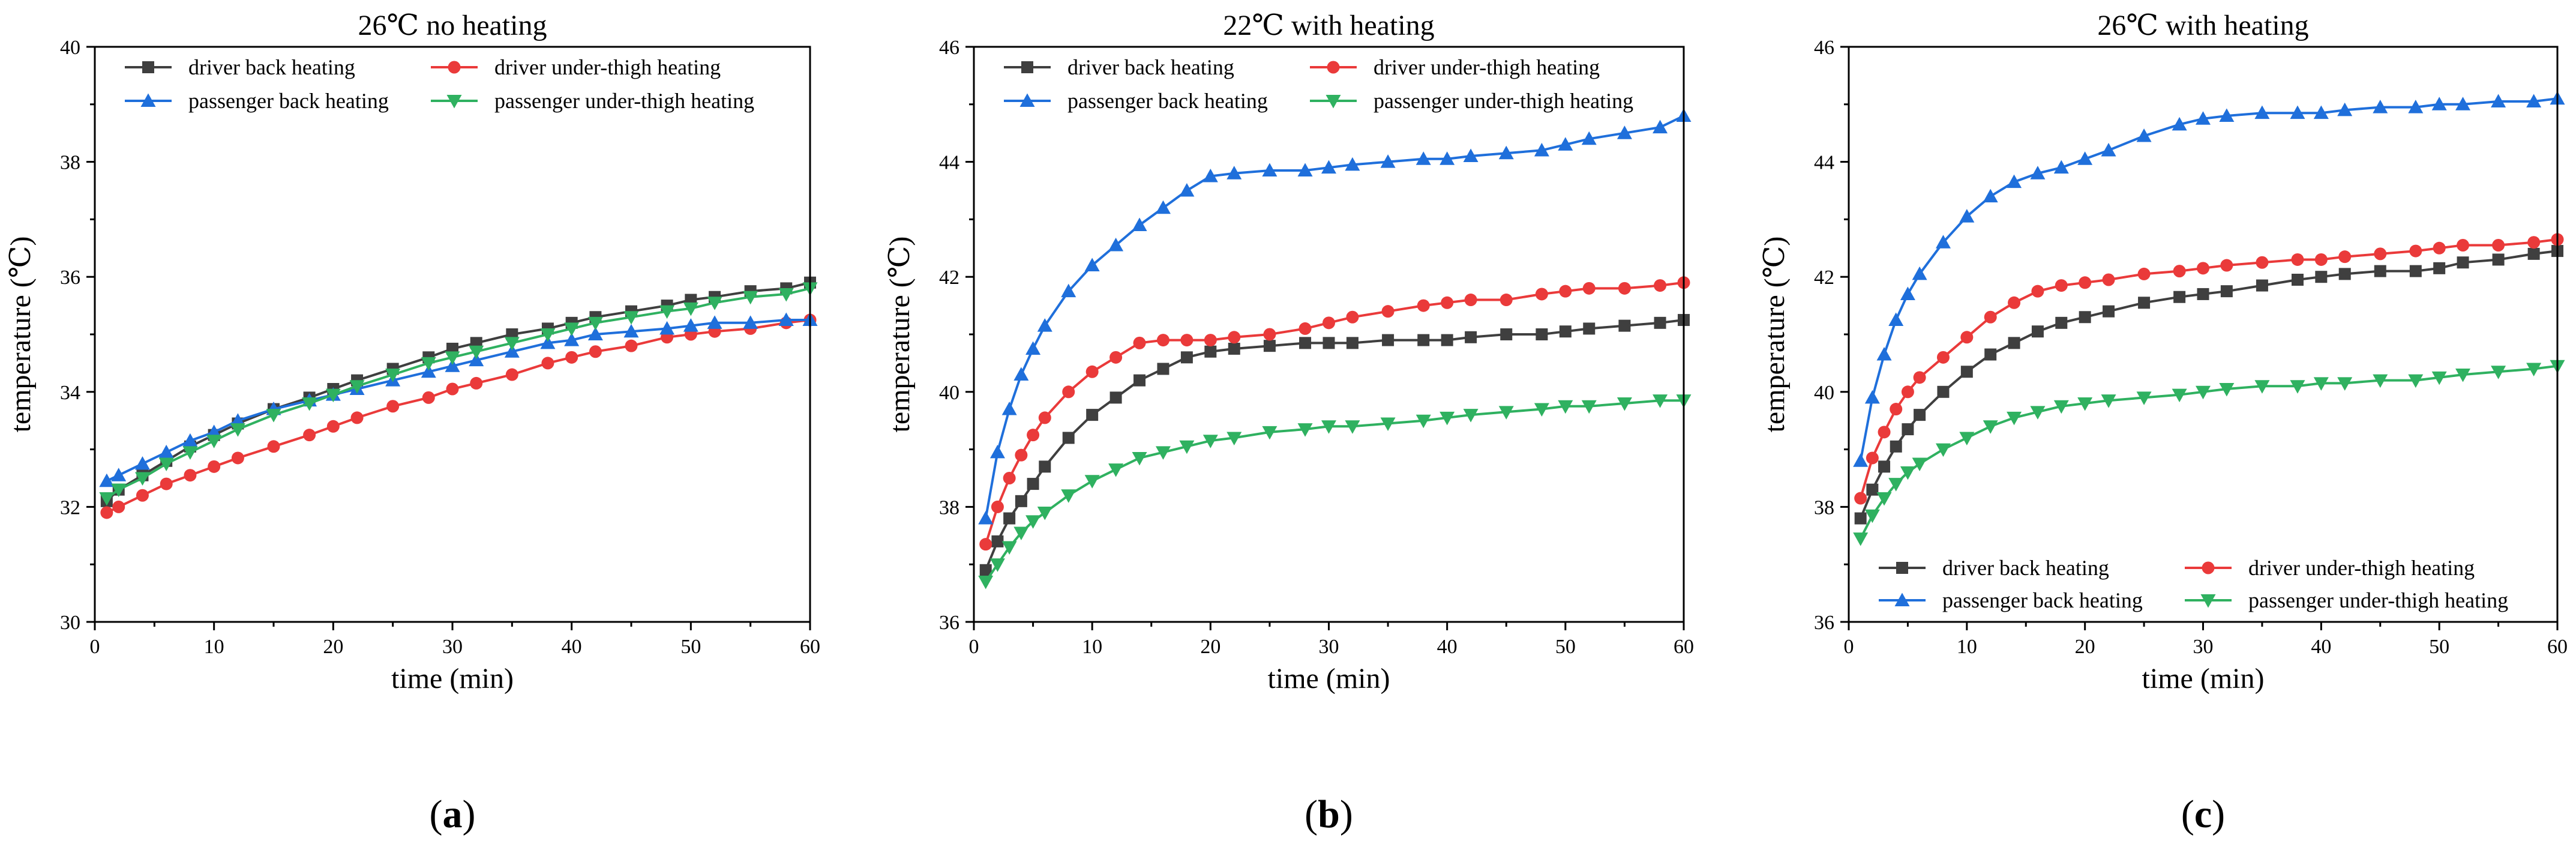 The image size is (2576, 847). I want to click on legend-label: driver under-thigh heating, so click(2361, 568).